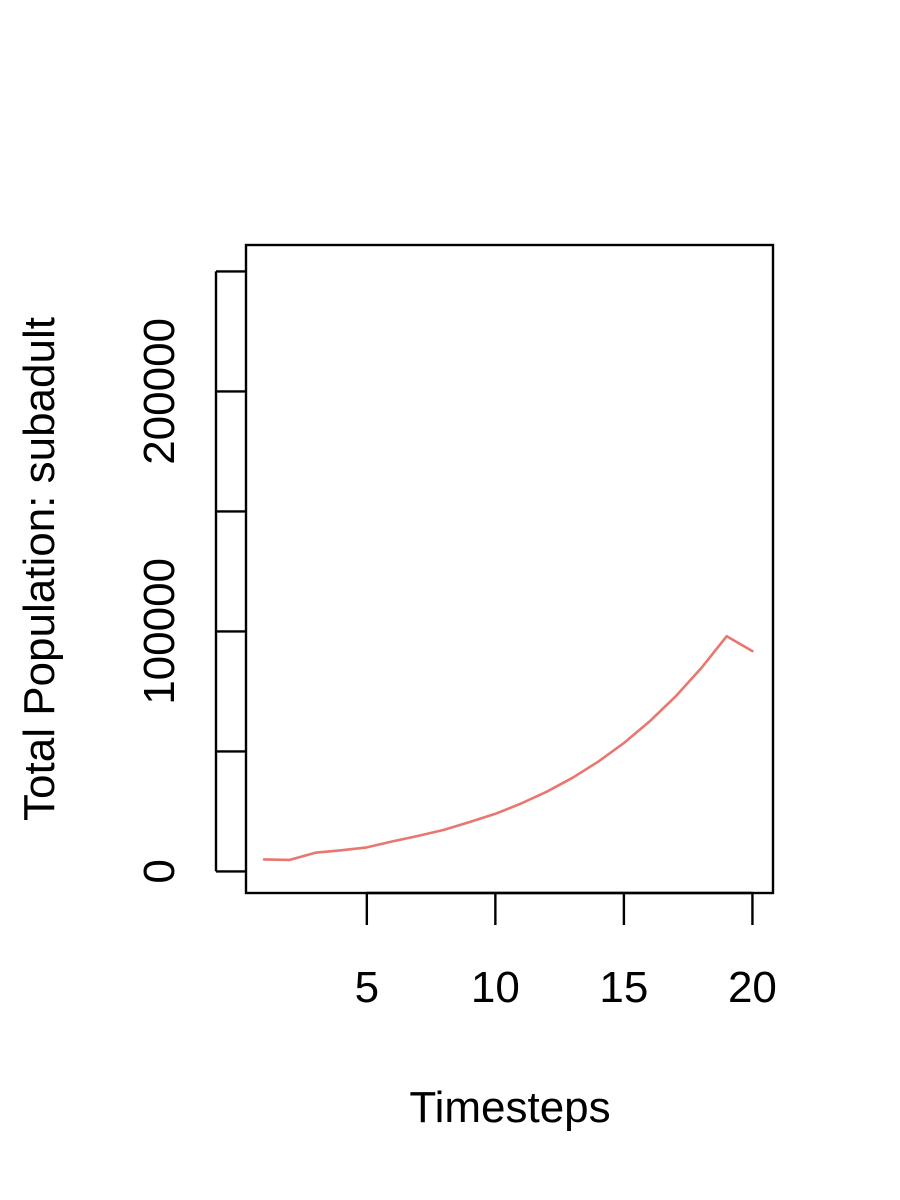 This screenshot has width=900, height=1200. Describe the element at coordinates (566, 951) in the screenshot. I see `x-axis: 5 10 15 20` at that location.